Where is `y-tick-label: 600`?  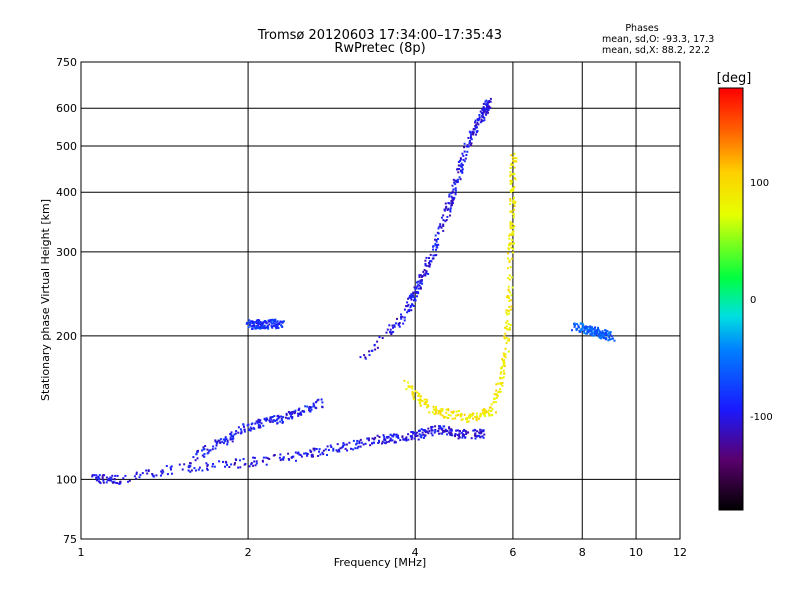 y-tick-label: 600 is located at coordinates (66, 108).